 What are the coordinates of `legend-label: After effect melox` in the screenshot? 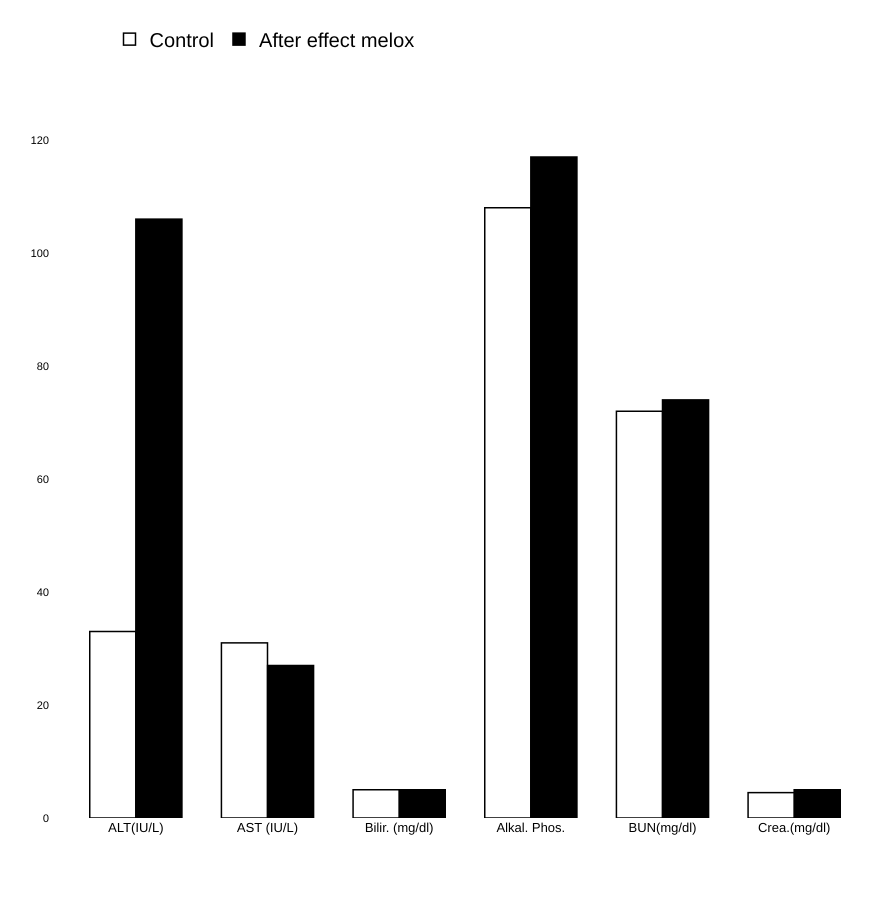 It's located at (336, 41).